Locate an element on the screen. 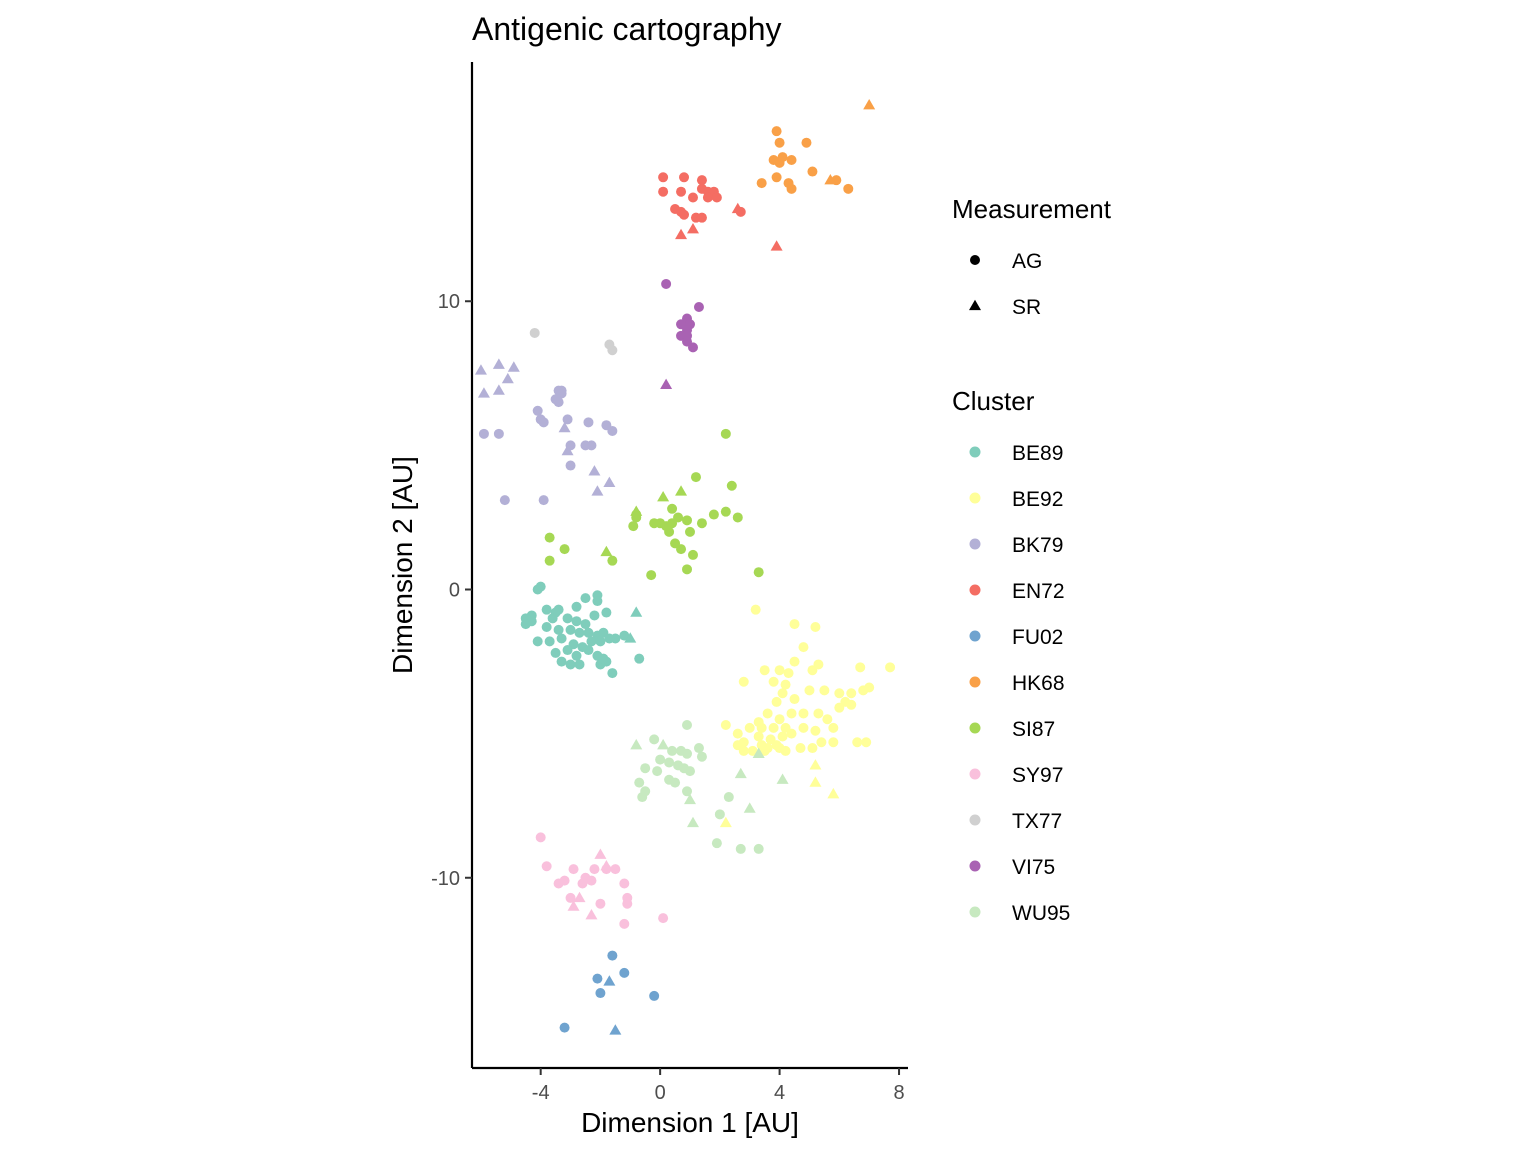 The width and height of the screenshot is (1536, 1152). data-point-be92-sr is located at coordinates (815, 764).